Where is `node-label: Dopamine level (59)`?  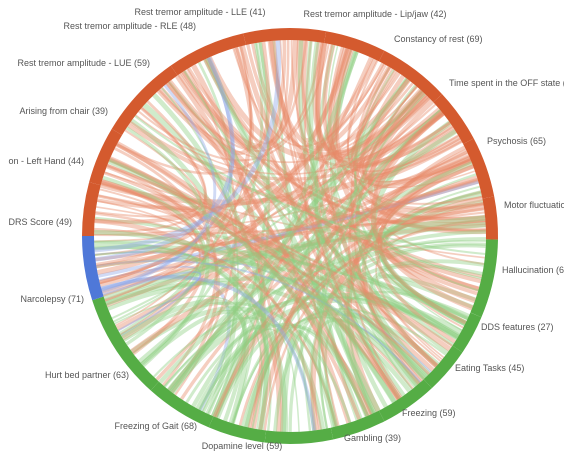 node-label: Dopamine level (59) is located at coordinates (242, 446).